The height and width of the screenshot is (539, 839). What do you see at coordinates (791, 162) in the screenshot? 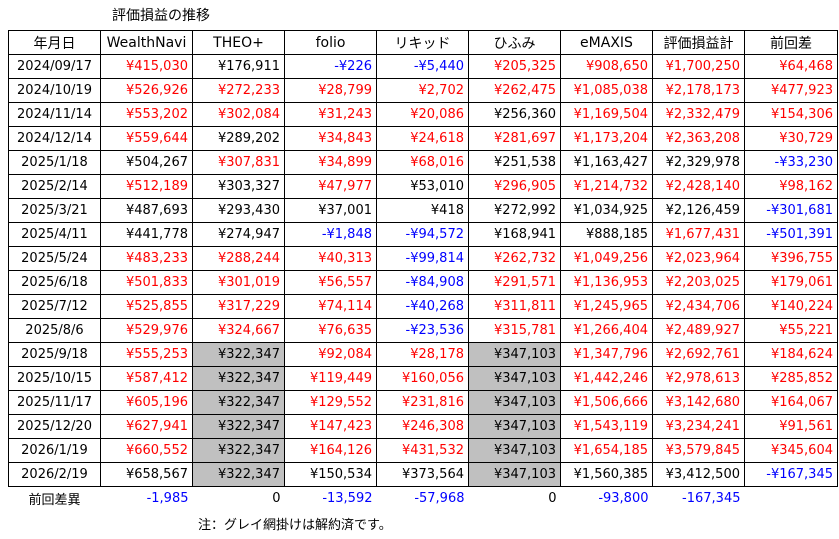
I see `prev-diff-cell: -¥33,230` at bounding box center [791, 162].